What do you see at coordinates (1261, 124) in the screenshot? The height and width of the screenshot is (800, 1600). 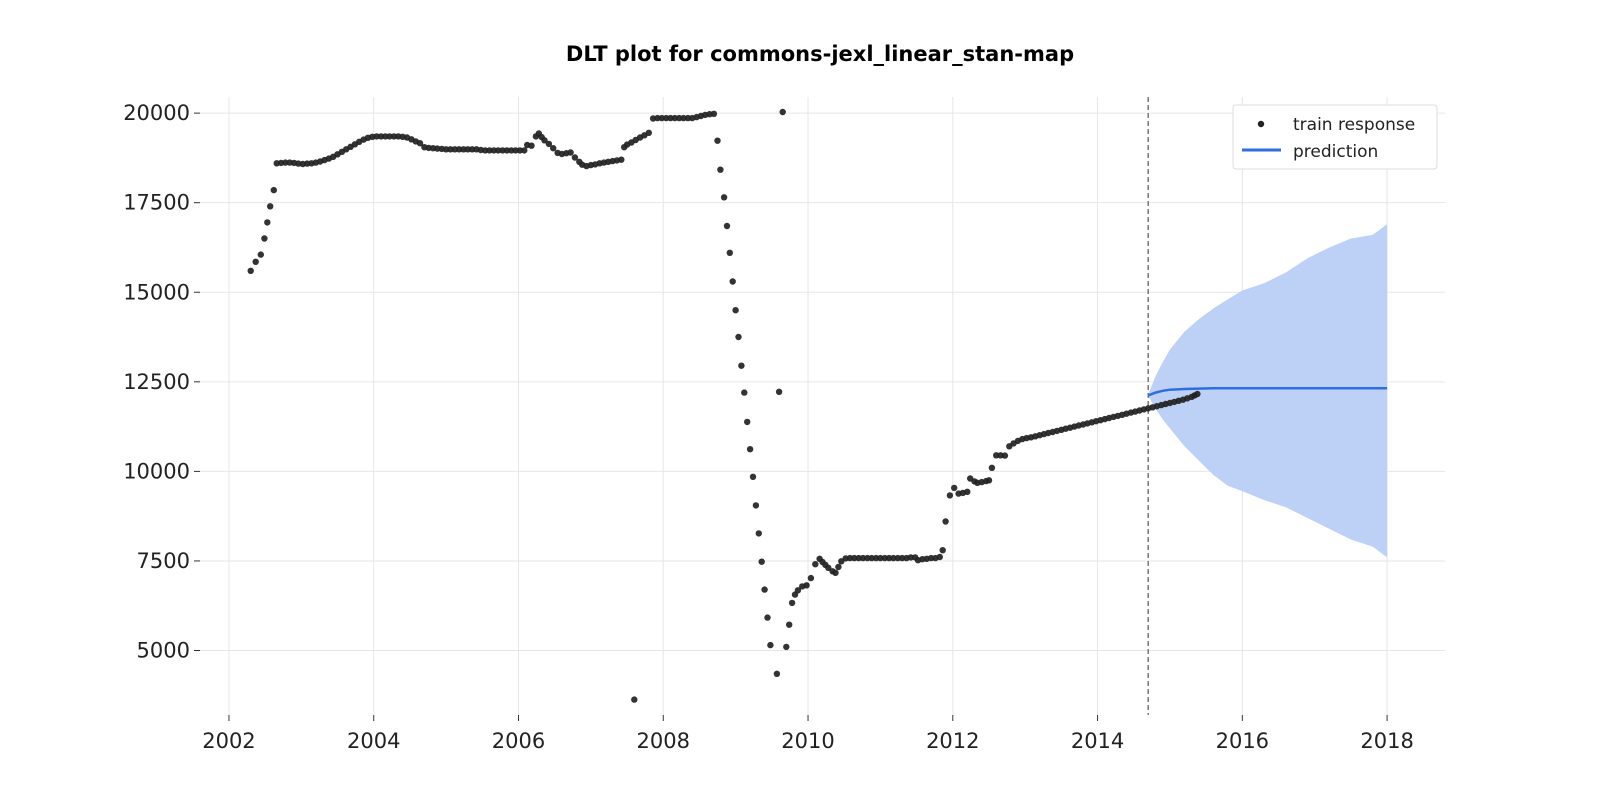 I see `legend-train-marker` at bounding box center [1261, 124].